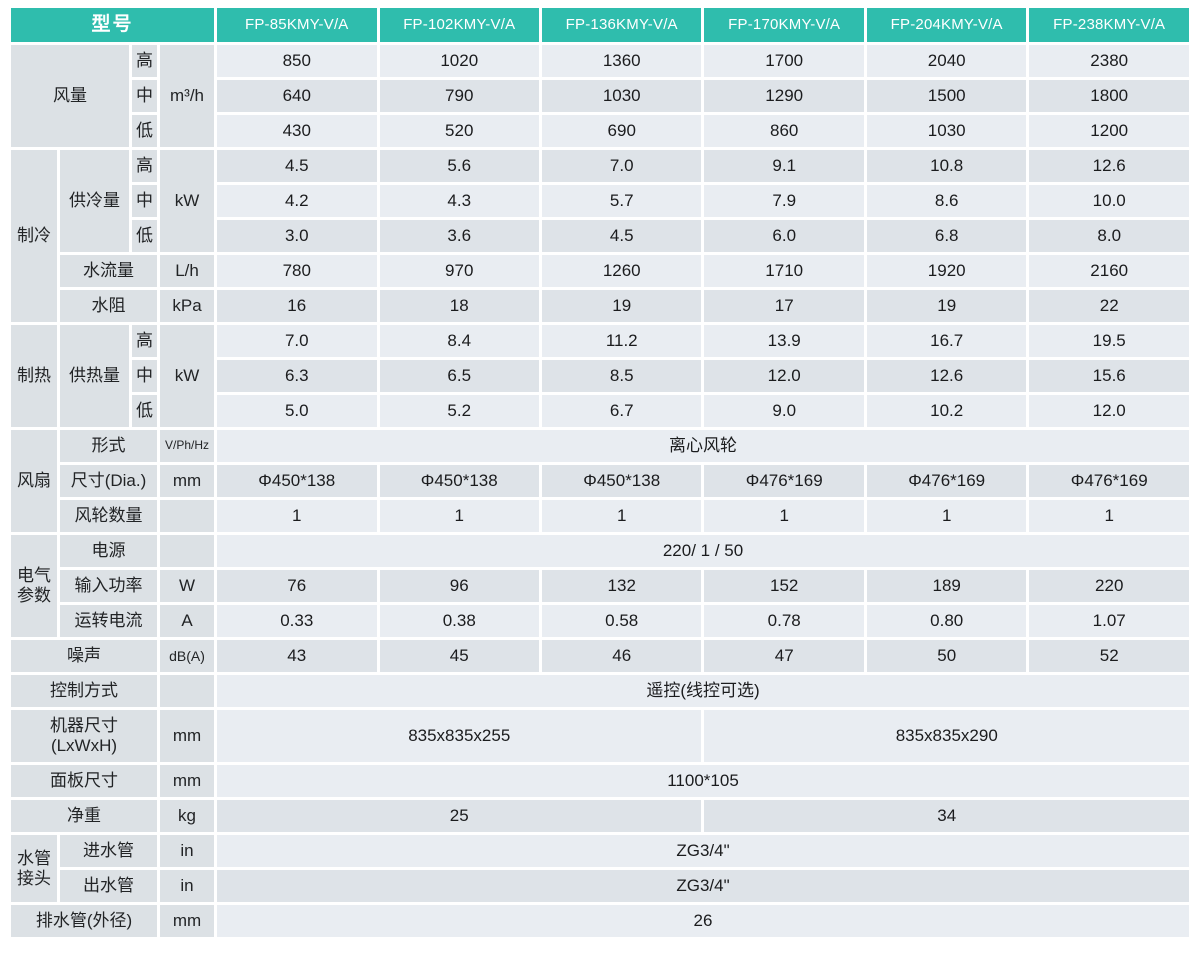 The image size is (1200, 964). I want to click on value-cell: 1500, so click(946, 96).